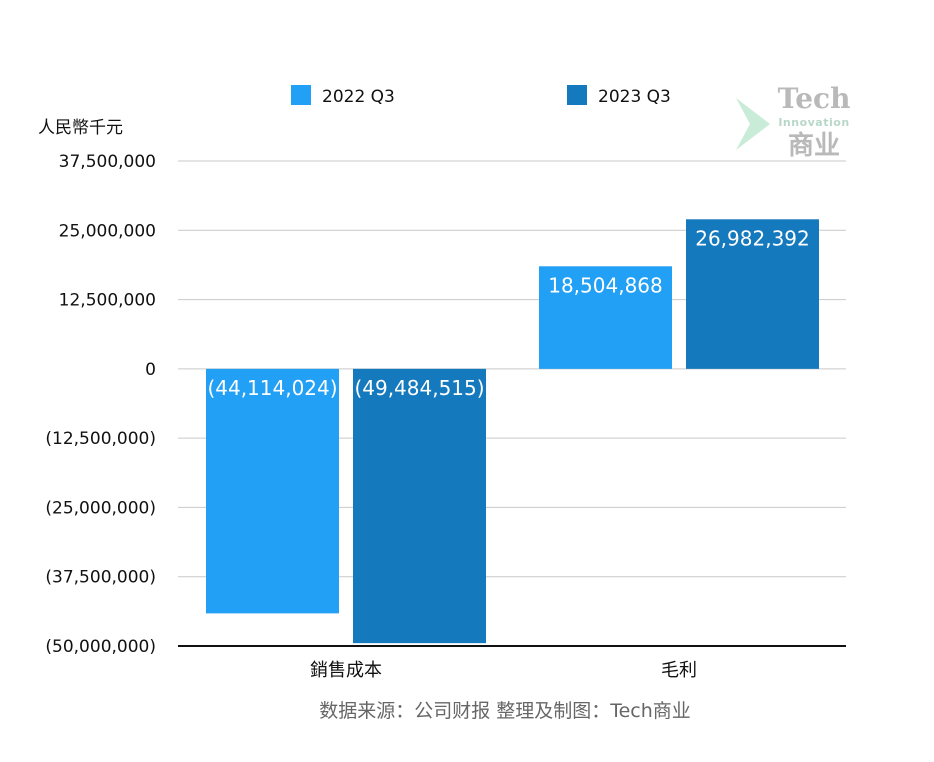 The height and width of the screenshot is (762, 934). I want to click on y-tick-label: (50,000,000), so click(100, 647).